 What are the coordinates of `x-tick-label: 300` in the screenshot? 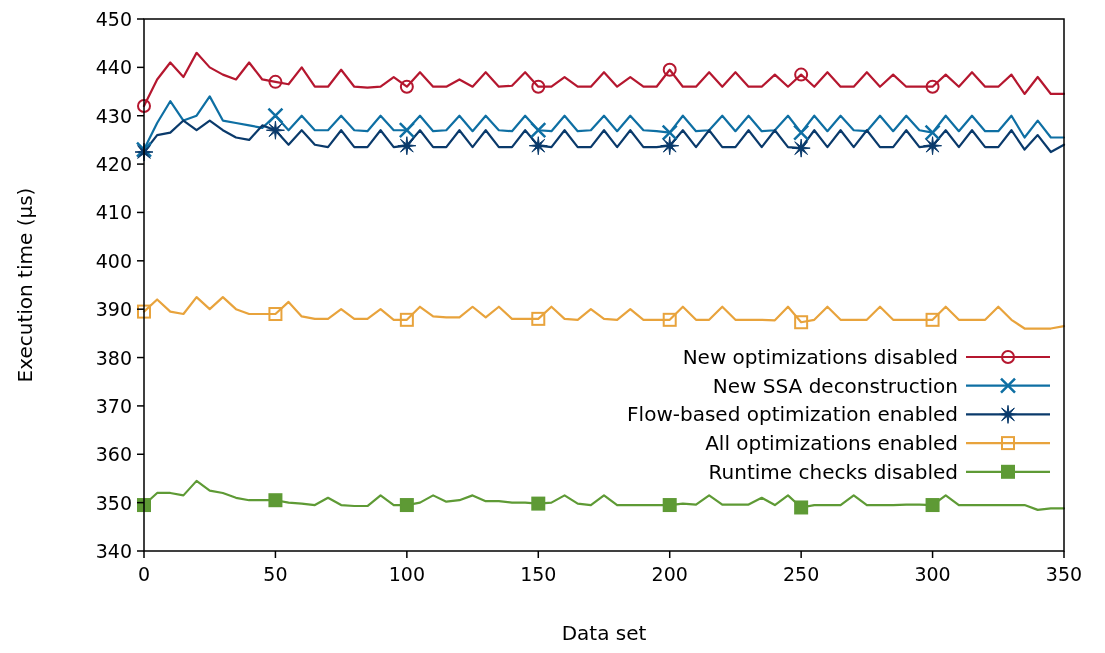 It's located at (932, 574).